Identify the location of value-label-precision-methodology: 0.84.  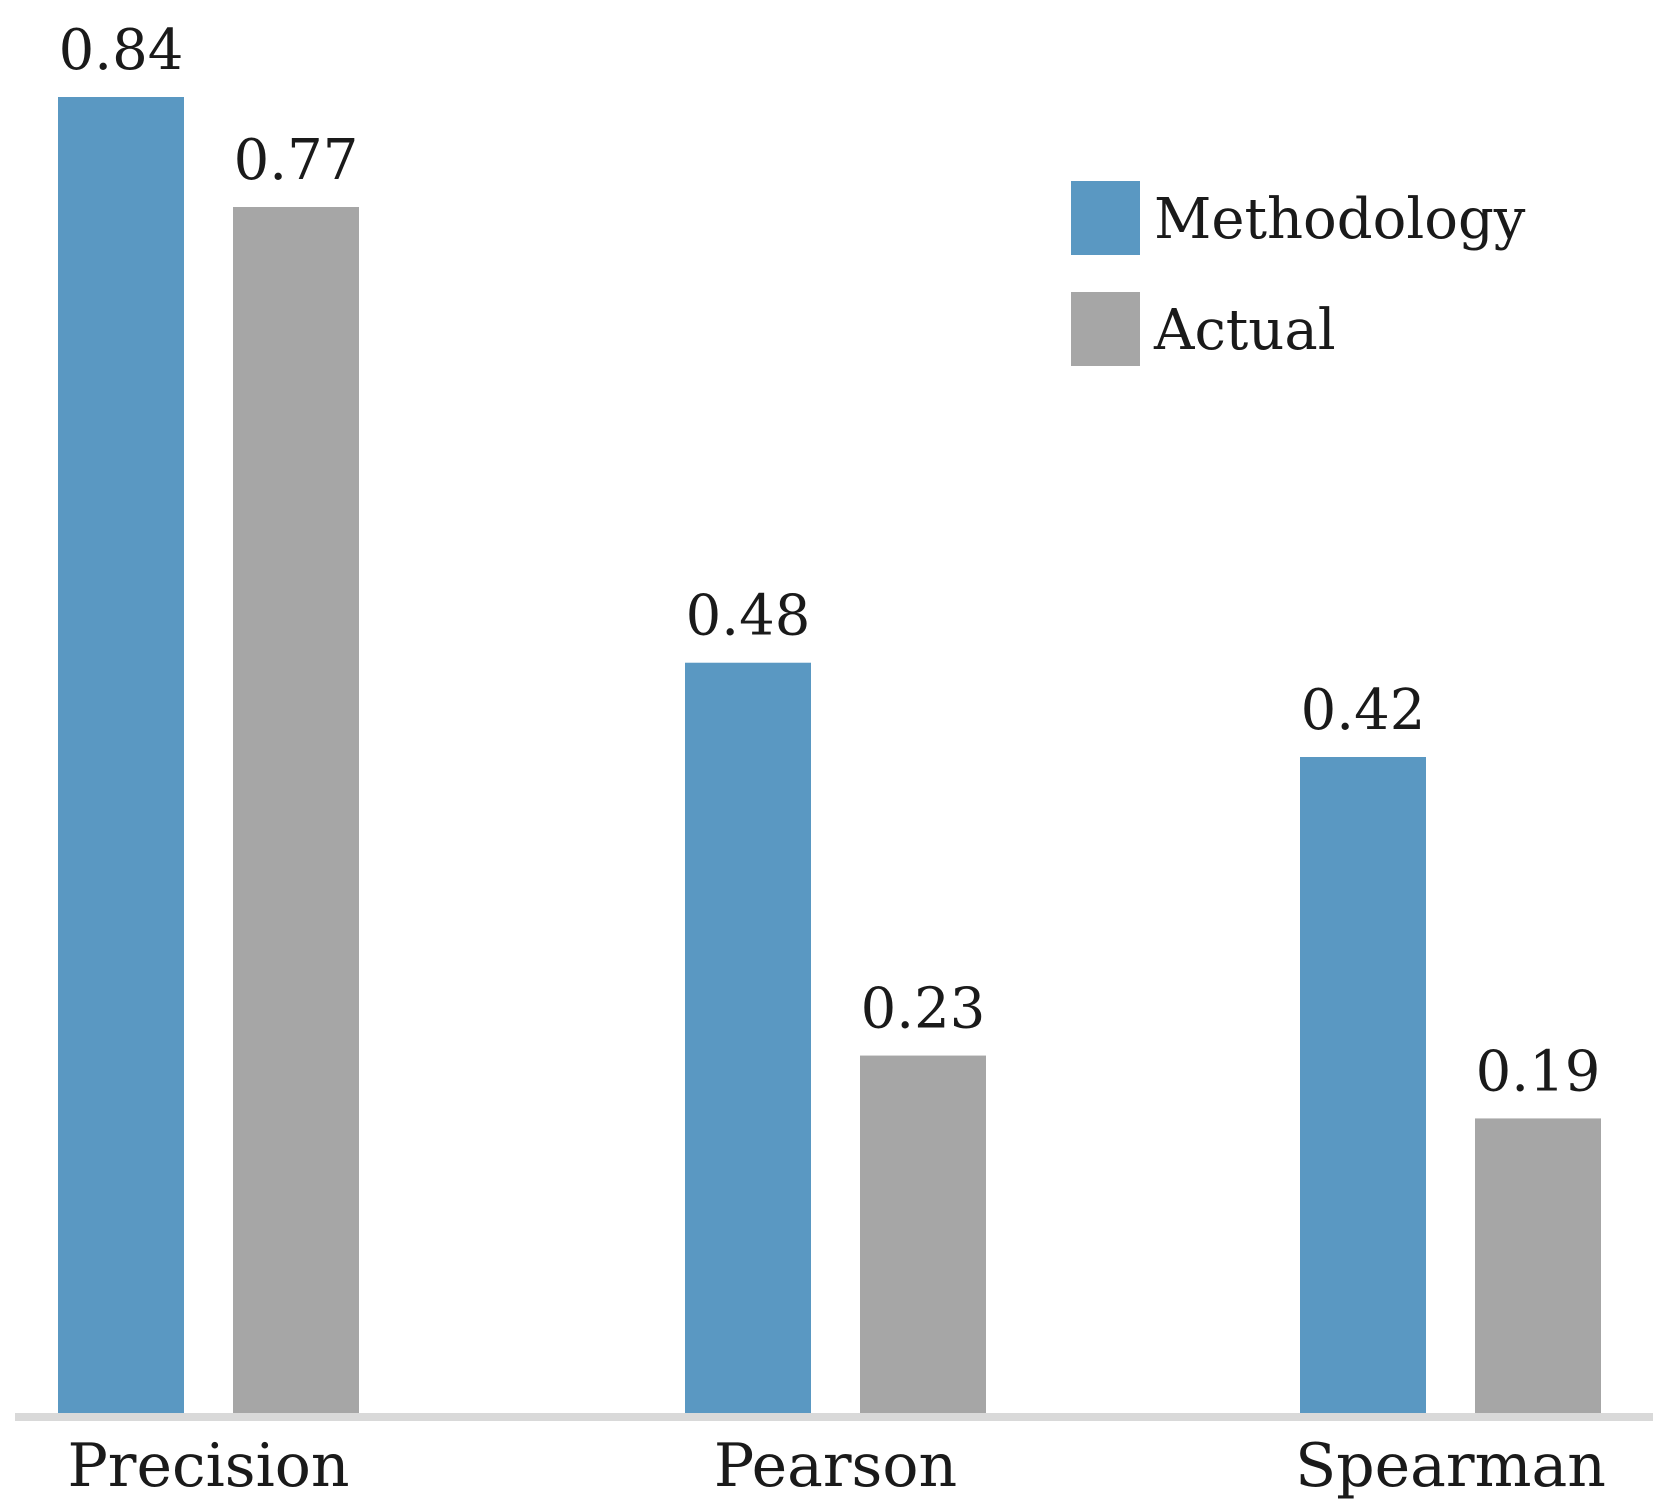
(121, 50).